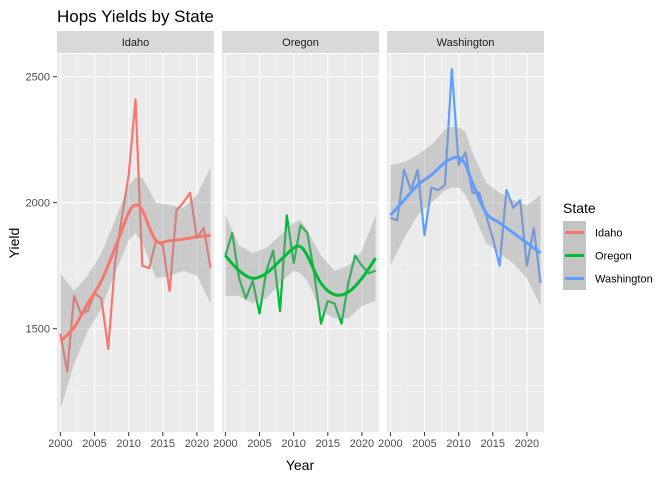  I want to click on legend-label: Oregon, so click(613, 257).